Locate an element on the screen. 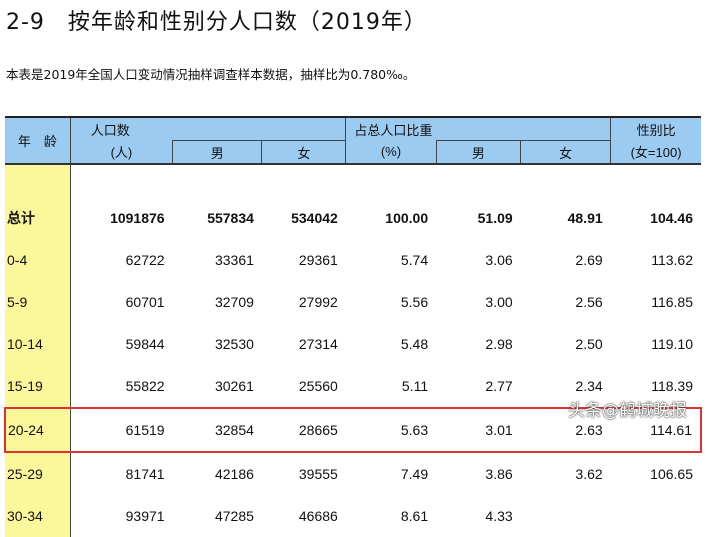 The height and width of the screenshot is (537, 707). table-row: 30-34 93971 47285 46686 8.61 4.33 is located at coordinates (353, 516).